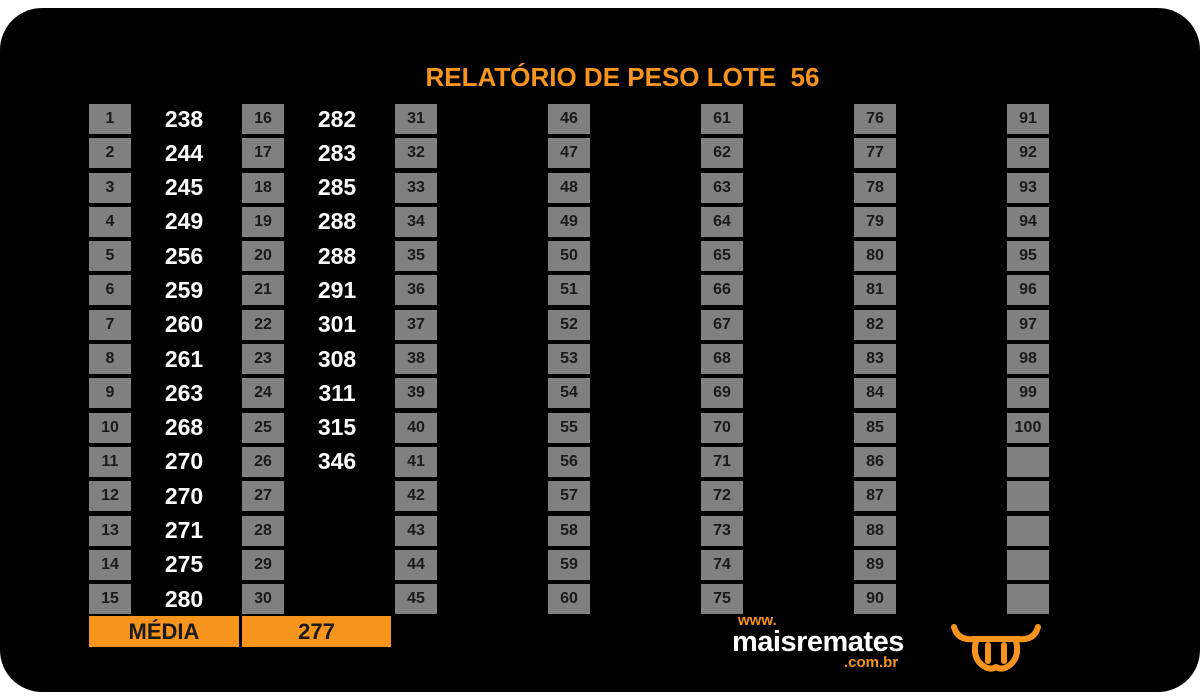 The image size is (1200, 700). I want to click on grid-row: 92, so click(1079, 153).